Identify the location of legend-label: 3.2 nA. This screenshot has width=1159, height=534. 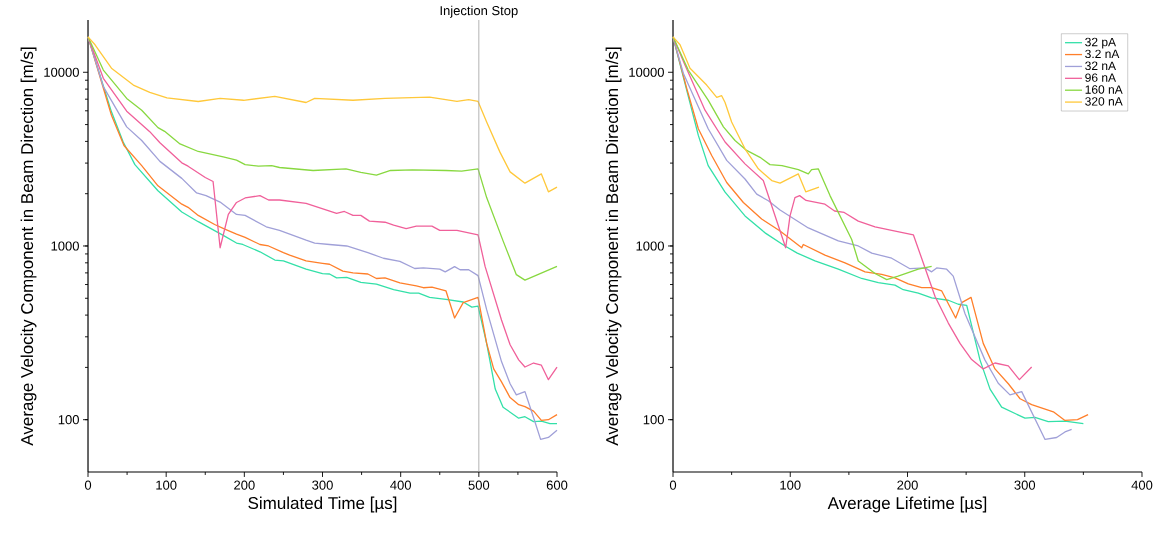
(1102, 54).